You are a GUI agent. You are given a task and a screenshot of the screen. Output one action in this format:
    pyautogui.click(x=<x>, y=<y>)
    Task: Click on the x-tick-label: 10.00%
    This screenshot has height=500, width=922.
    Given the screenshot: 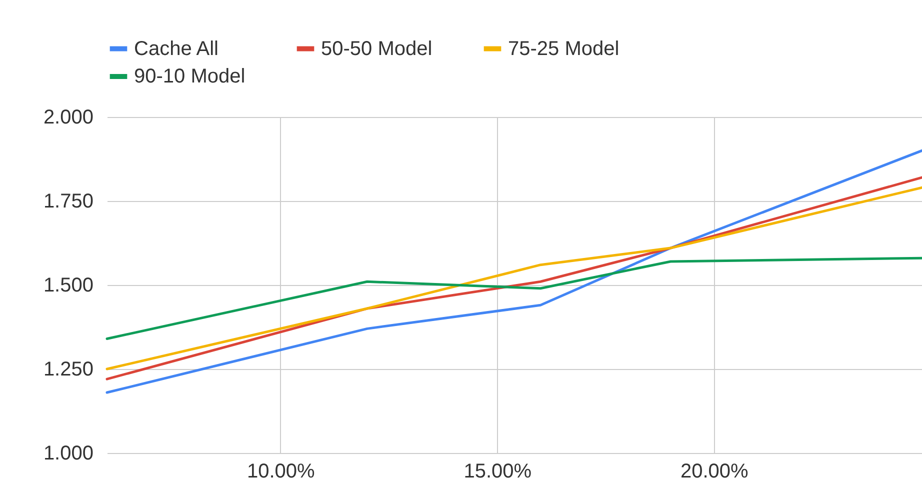 What is the action you would take?
    pyautogui.click(x=281, y=471)
    